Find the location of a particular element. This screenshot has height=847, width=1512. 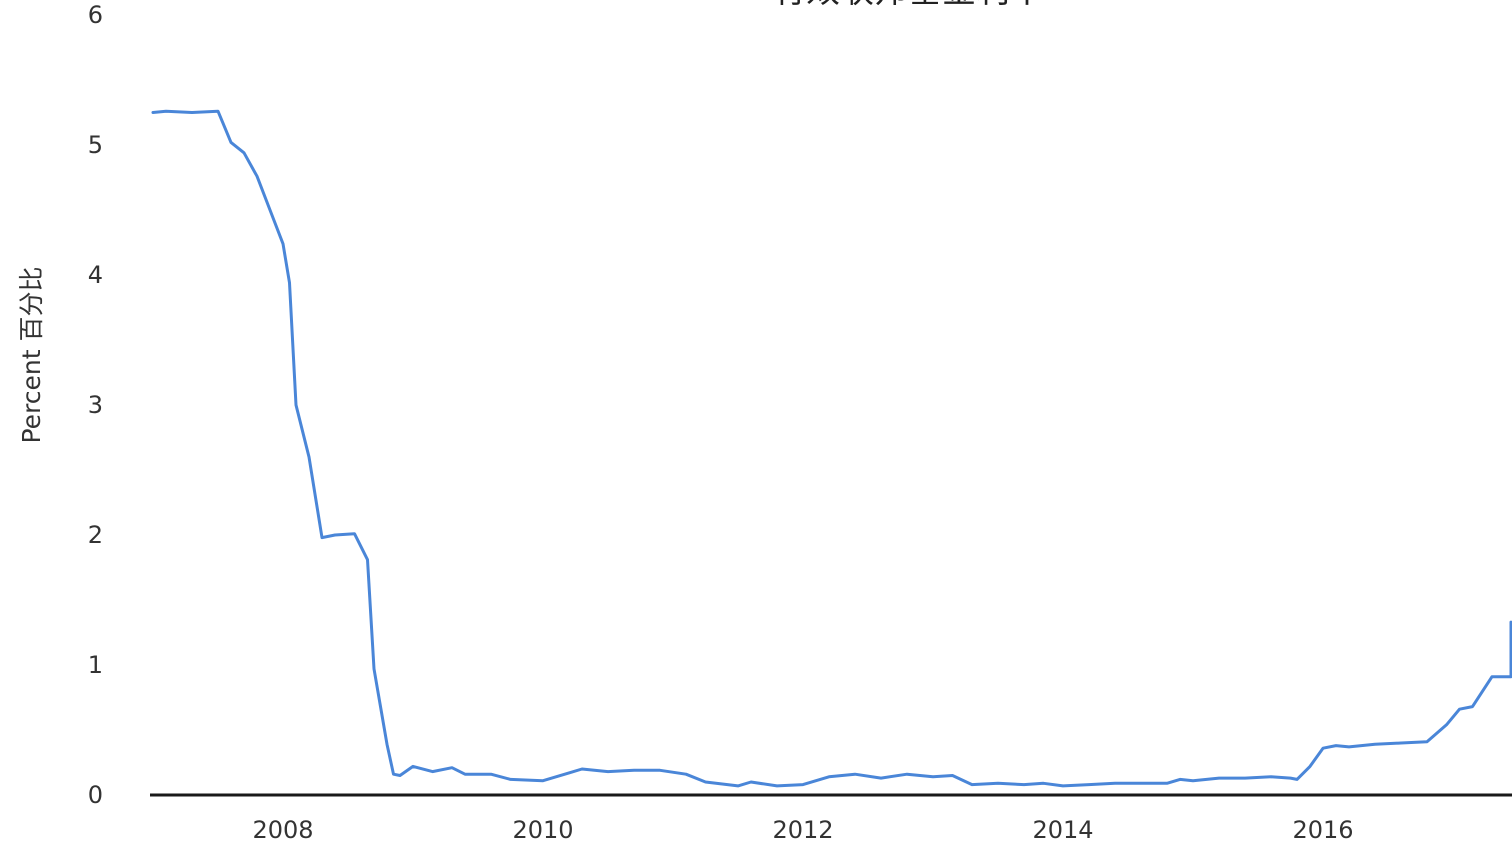

y-tick-label: 4 is located at coordinates (95, 275).